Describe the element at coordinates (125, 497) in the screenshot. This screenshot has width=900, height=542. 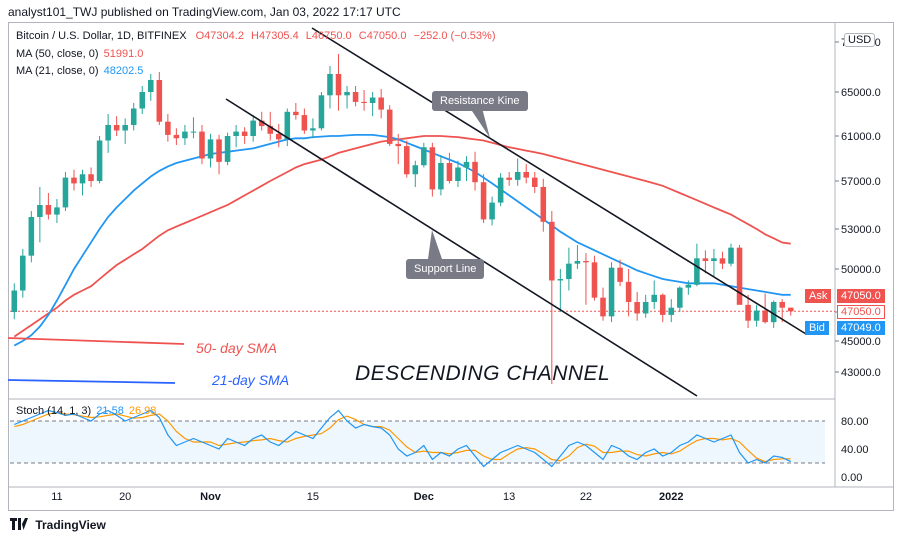
I see `time-axis-label: 20` at that location.